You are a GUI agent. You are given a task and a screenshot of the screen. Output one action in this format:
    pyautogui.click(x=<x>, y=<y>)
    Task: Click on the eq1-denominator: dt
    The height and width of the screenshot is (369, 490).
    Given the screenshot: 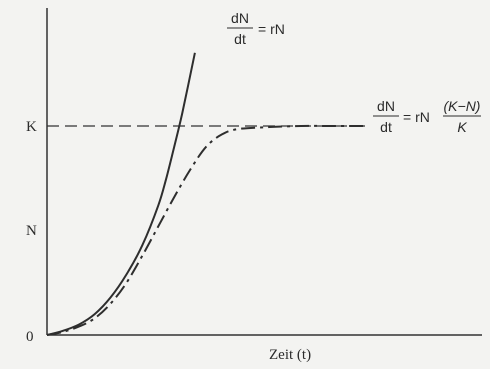 What is the action you would take?
    pyautogui.click(x=240, y=39)
    